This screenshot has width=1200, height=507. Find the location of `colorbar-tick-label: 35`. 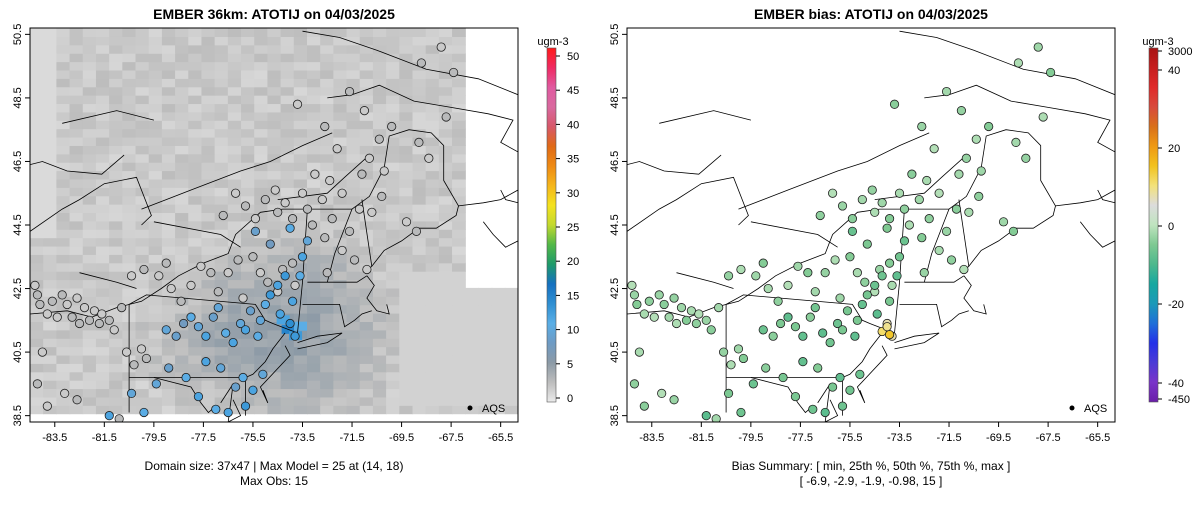

colorbar-tick-label: 35 is located at coordinates (573, 160).